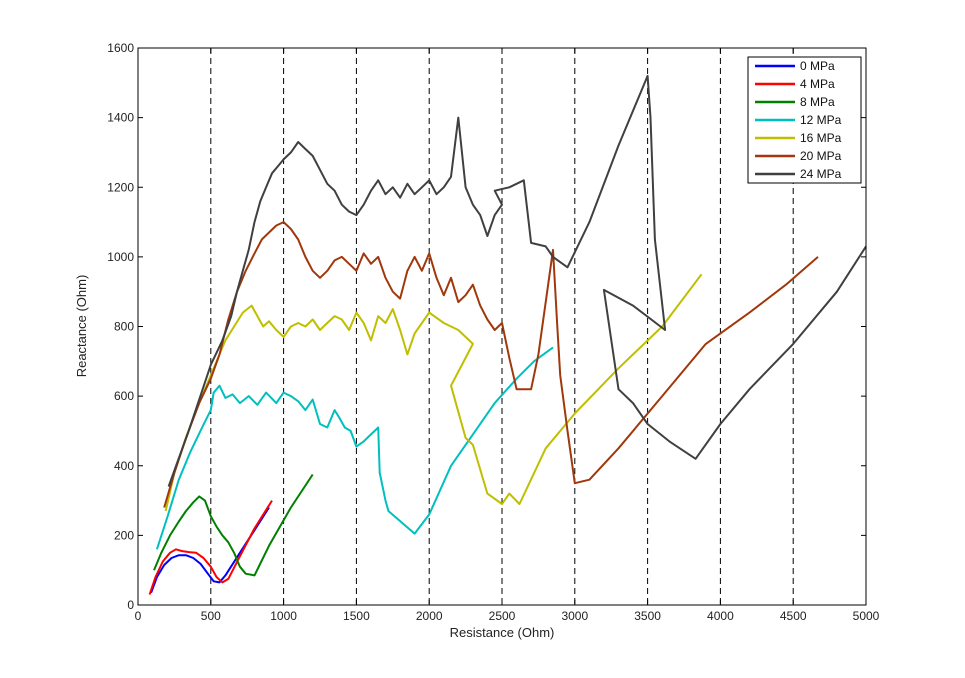 The width and height of the screenshot is (965, 678). Describe the element at coordinates (138, 616) in the screenshot. I see `x-tick-label: 0` at that location.